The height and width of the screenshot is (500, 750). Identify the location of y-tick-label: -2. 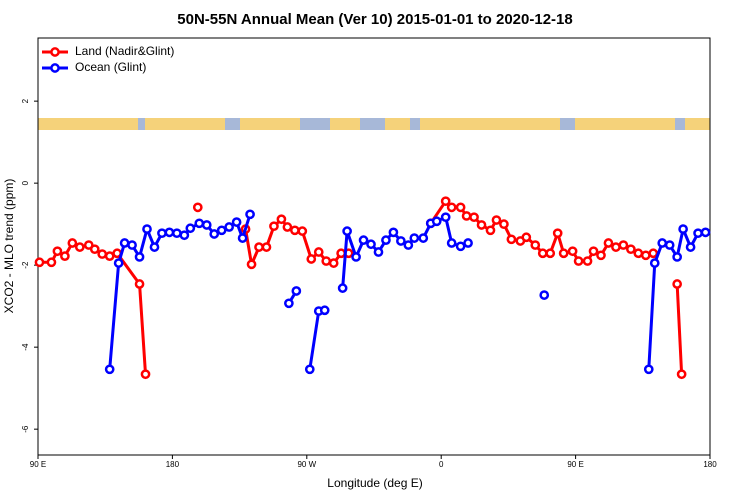
(25, 265).